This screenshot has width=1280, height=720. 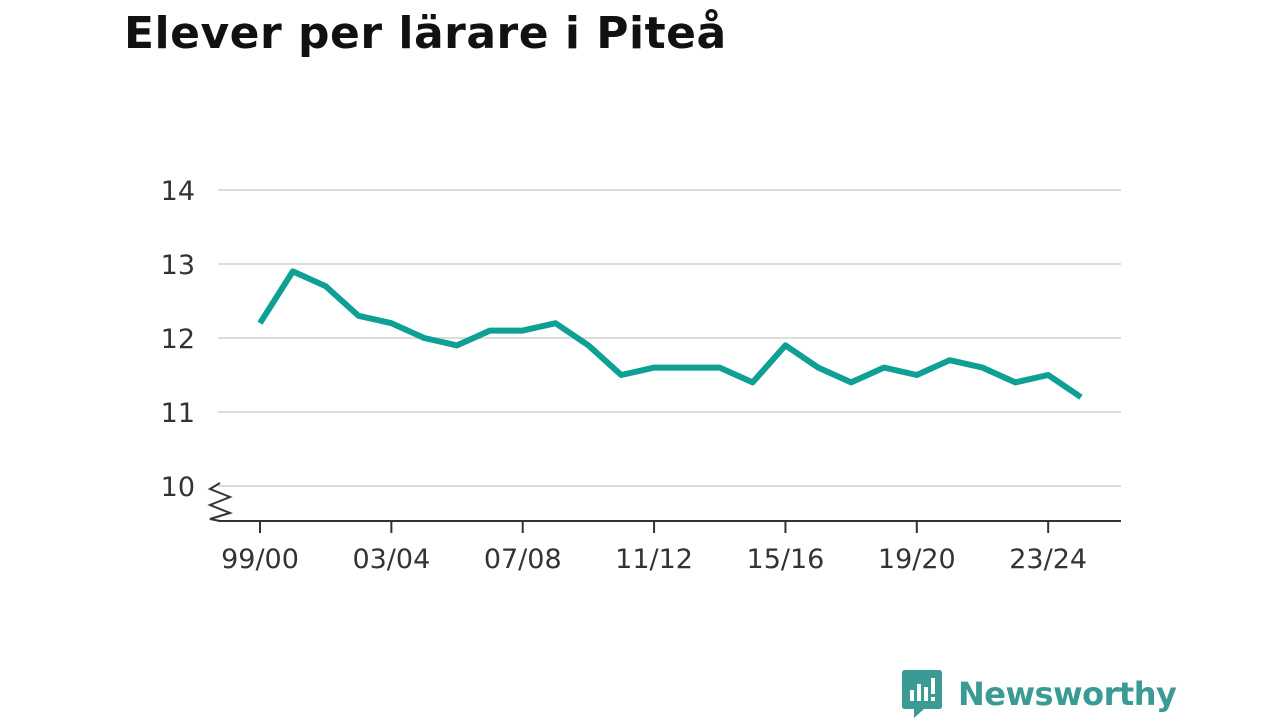 What do you see at coordinates (523, 559) in the screenshot?
I see `x-tick-label: 07/08` at bounding box center [523, 559].